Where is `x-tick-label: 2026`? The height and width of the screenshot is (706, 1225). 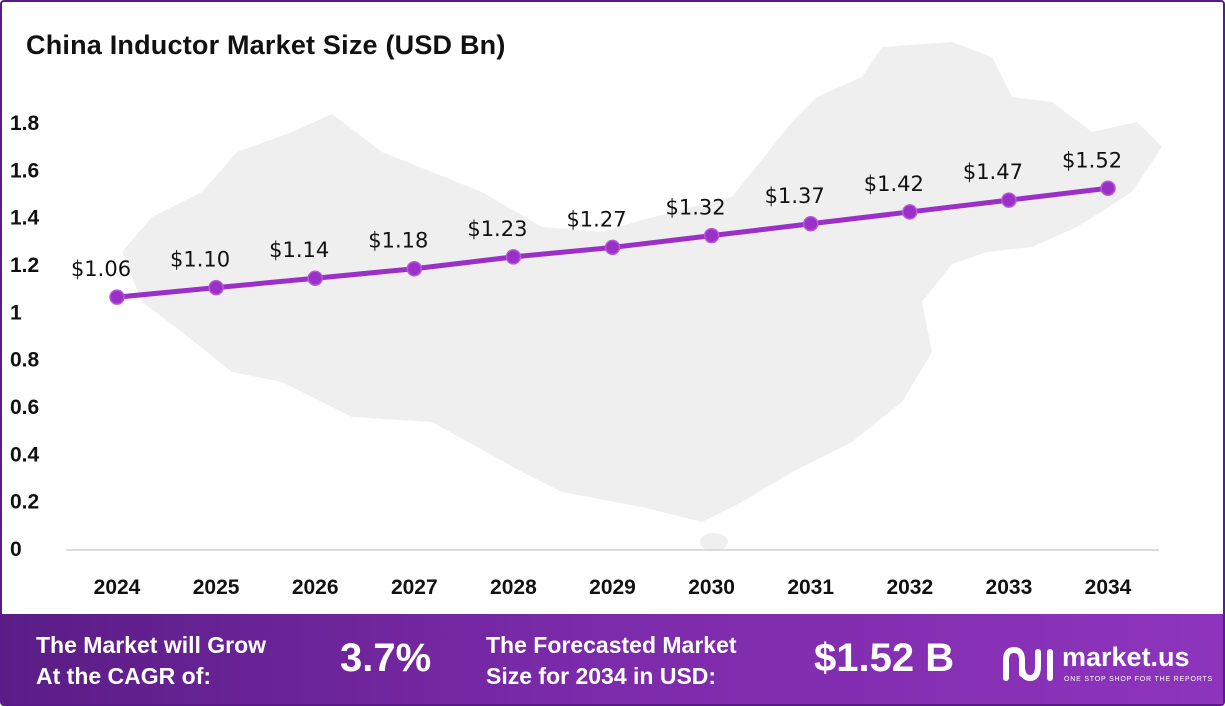
x-tick-label: 2026 is located at coordinates (315, 587).